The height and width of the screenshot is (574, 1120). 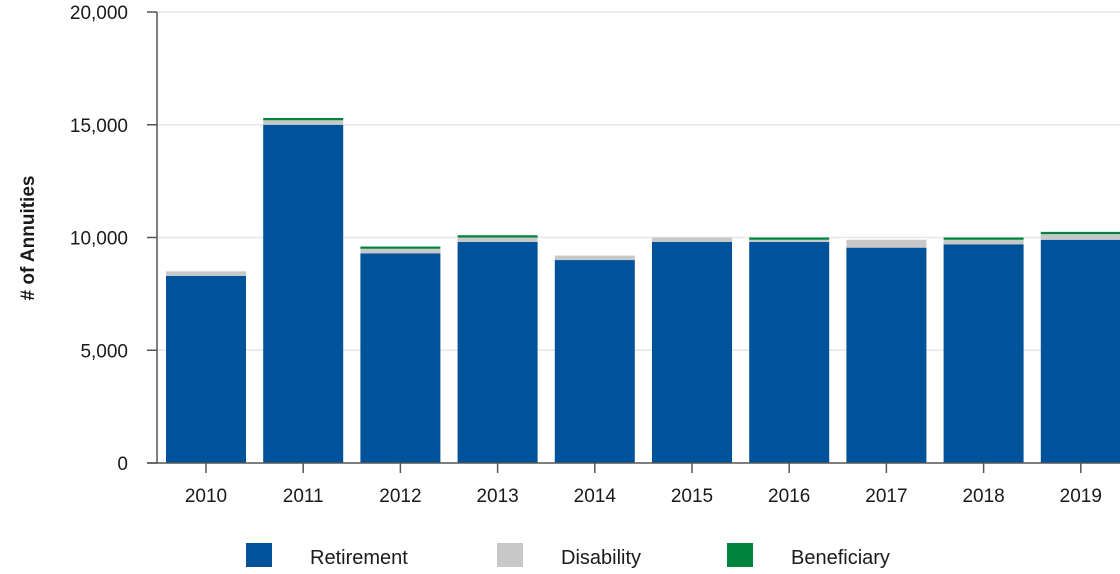 I want to click on legend-swatch-retirement, so click(x=259, y=555).